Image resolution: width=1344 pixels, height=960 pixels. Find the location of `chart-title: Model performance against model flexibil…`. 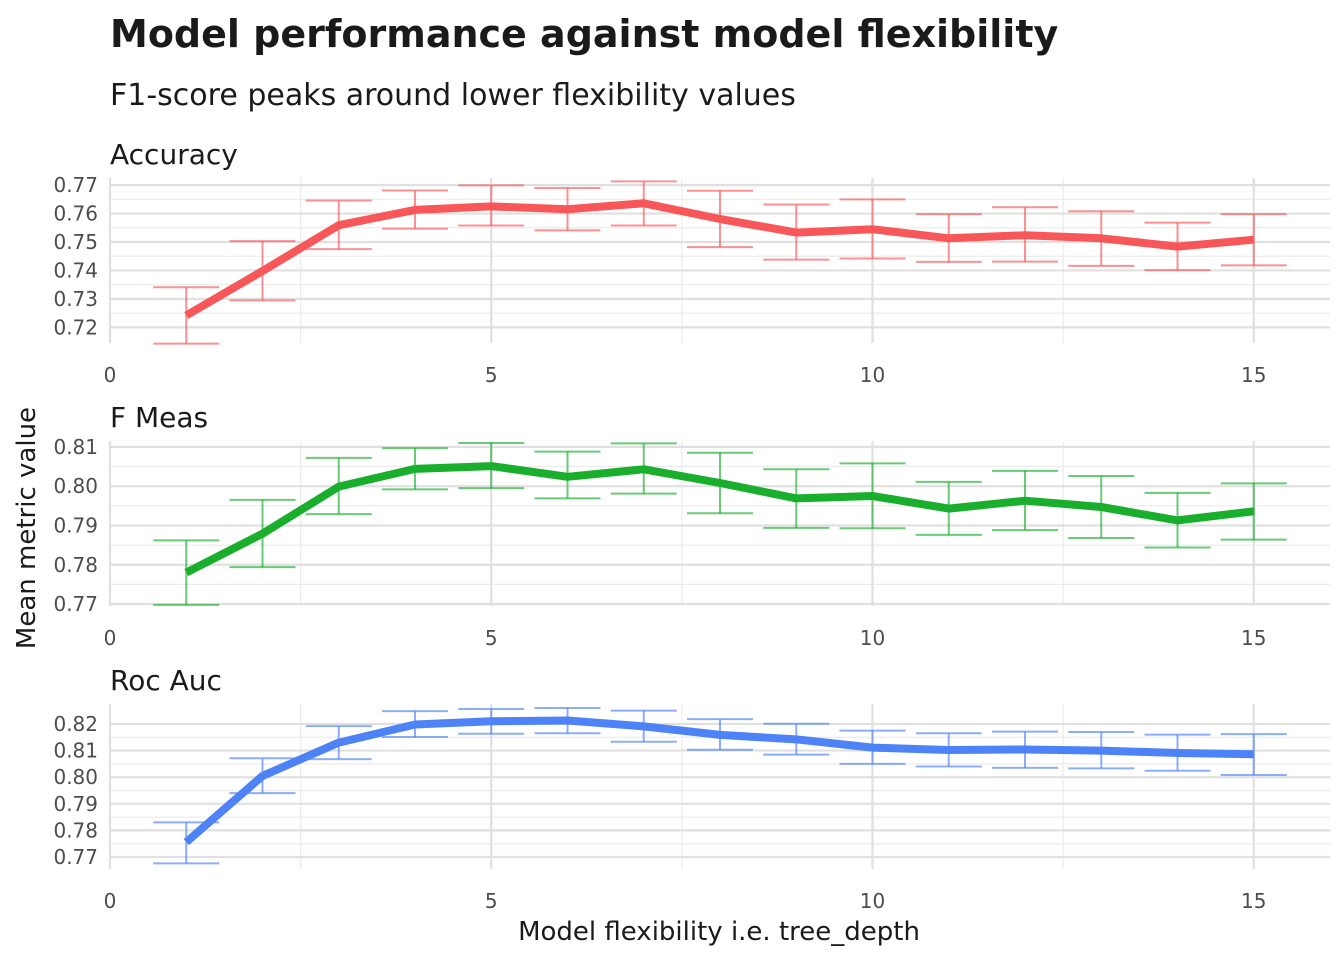

chart-title: Model performance against model flexibil… is located at coordinates (584, 34).